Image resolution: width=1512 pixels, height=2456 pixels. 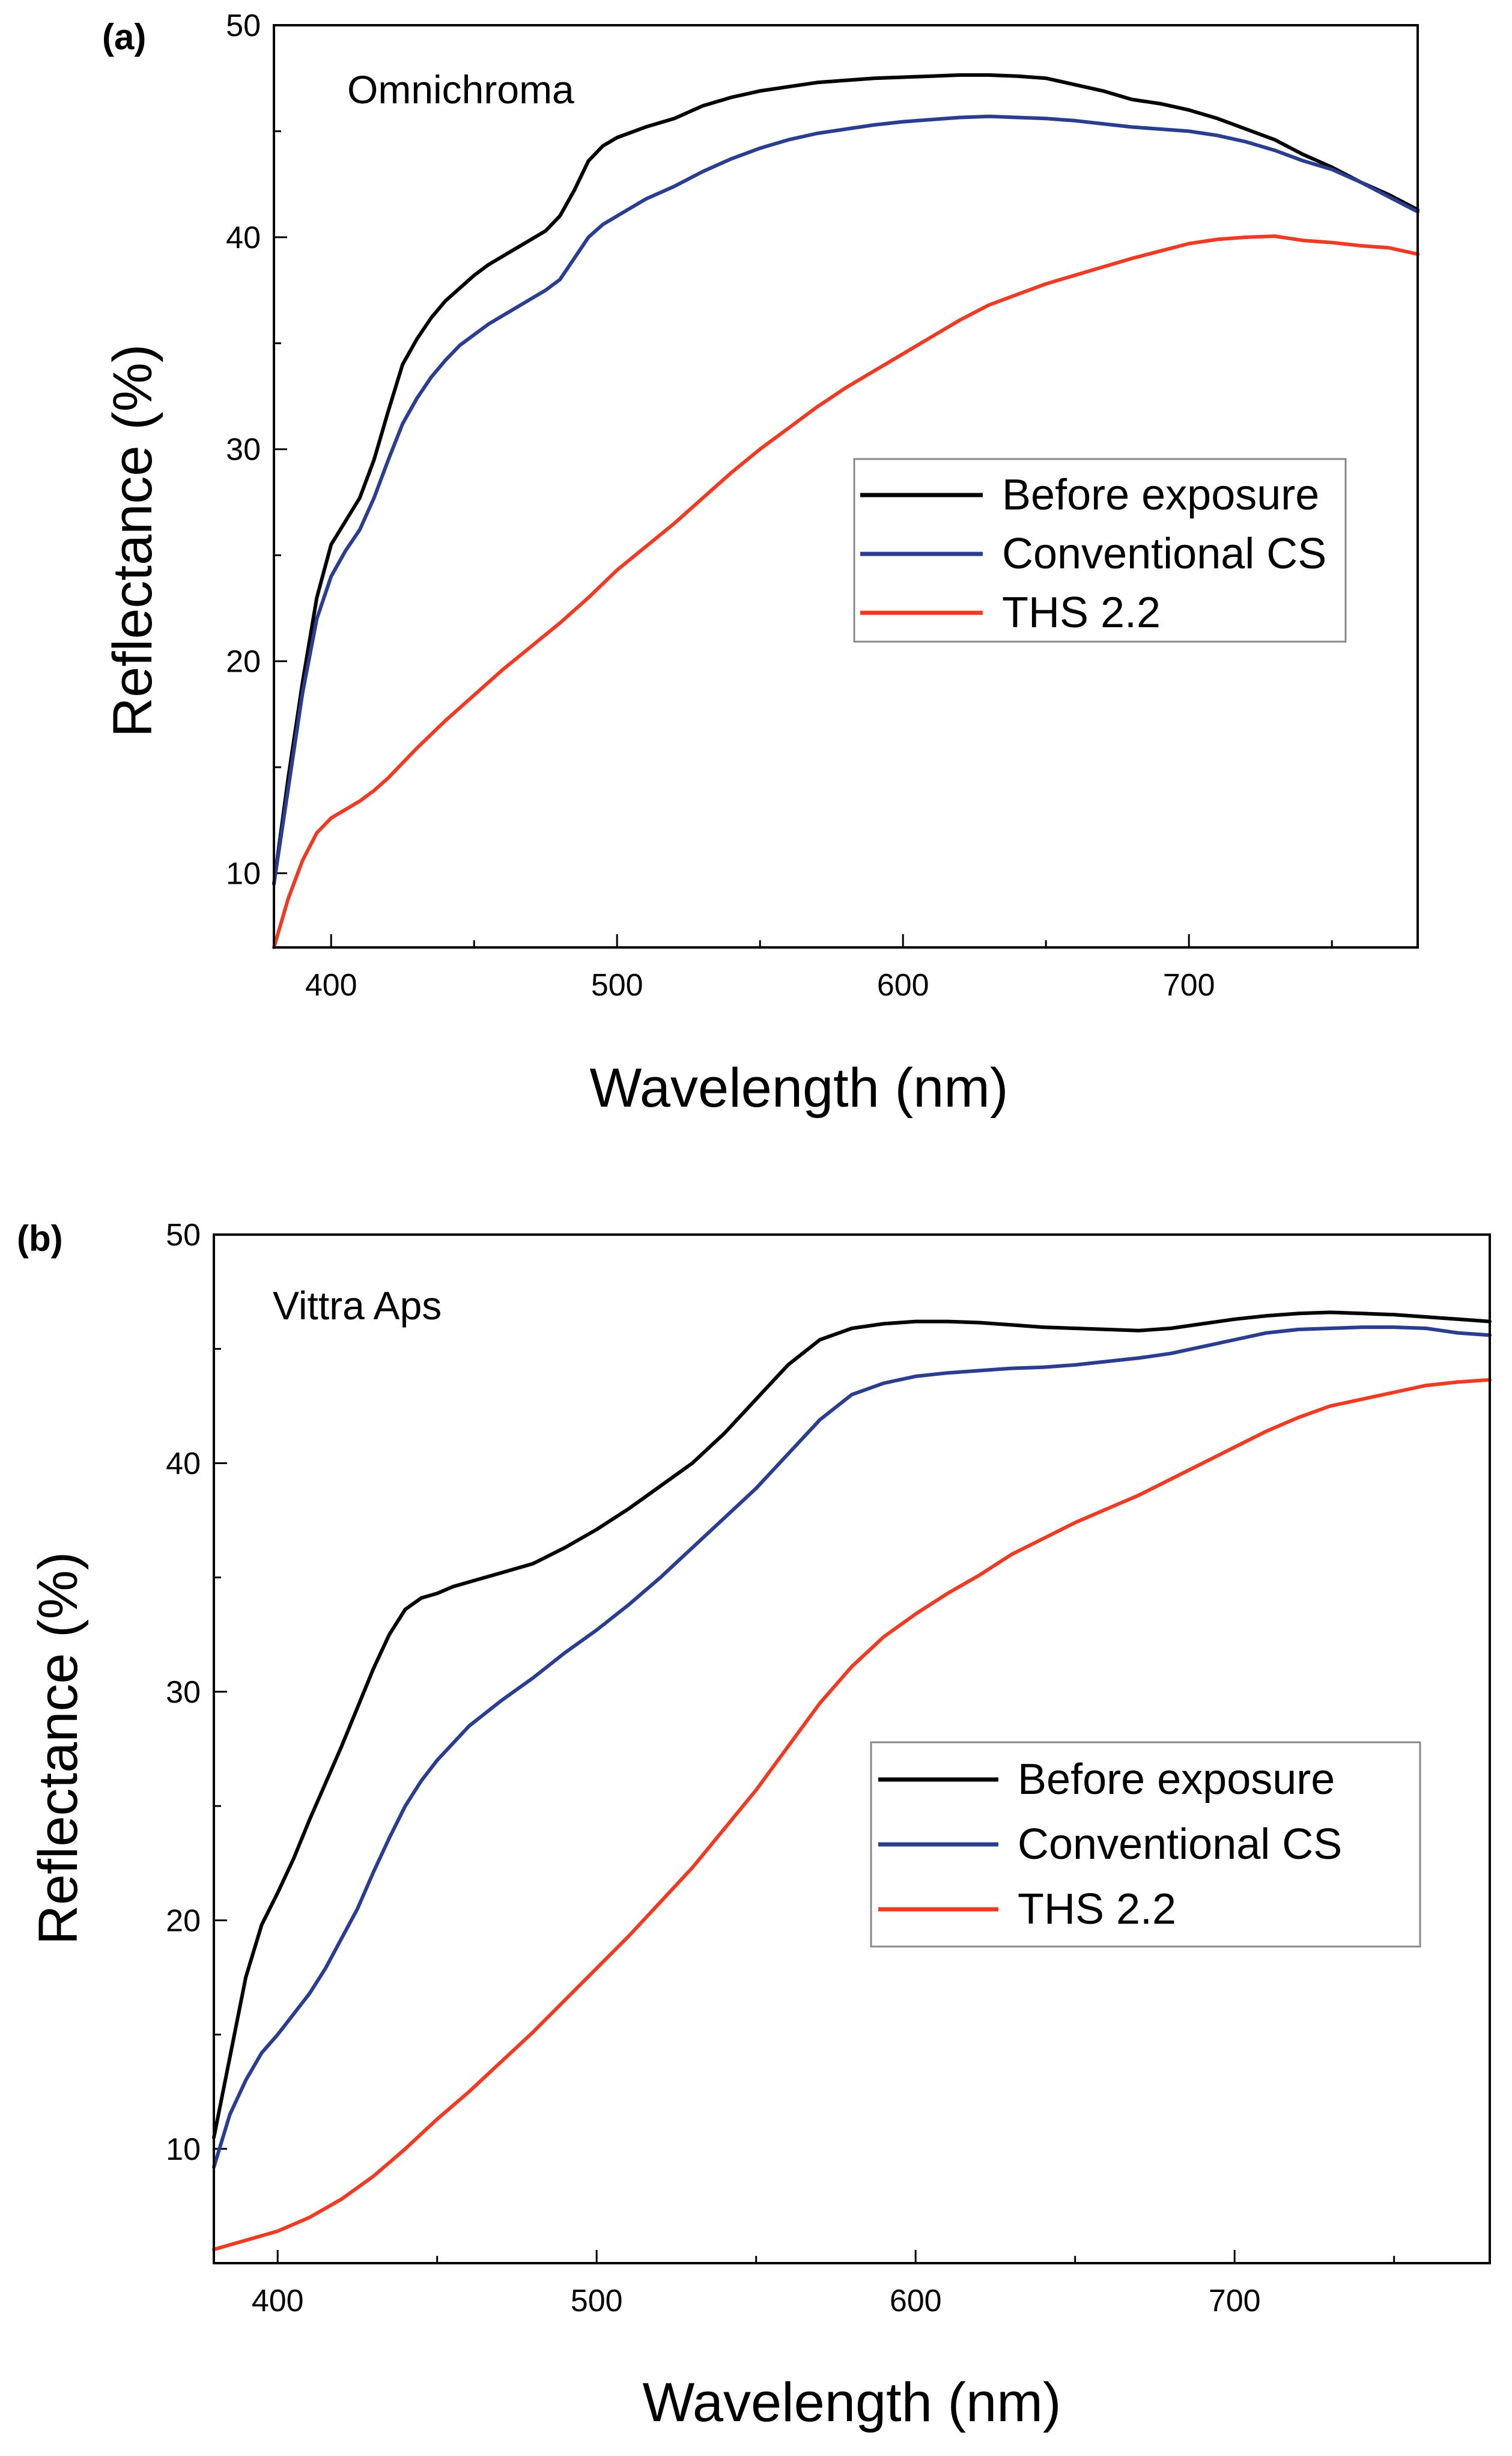 I want to click on panel-b-label: (b), so click(x=40, y=1239).